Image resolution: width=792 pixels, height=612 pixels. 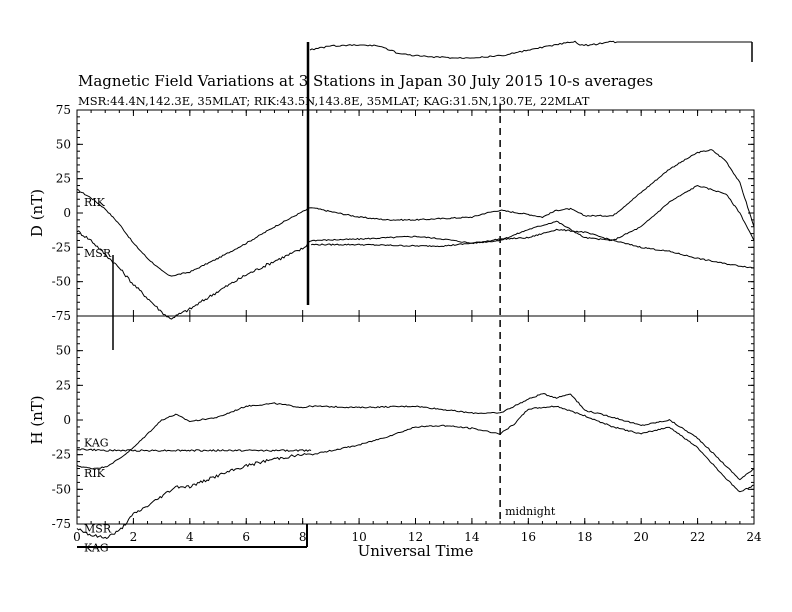 I want to click on x-tick-label: 14, so click(x=472, y=537).